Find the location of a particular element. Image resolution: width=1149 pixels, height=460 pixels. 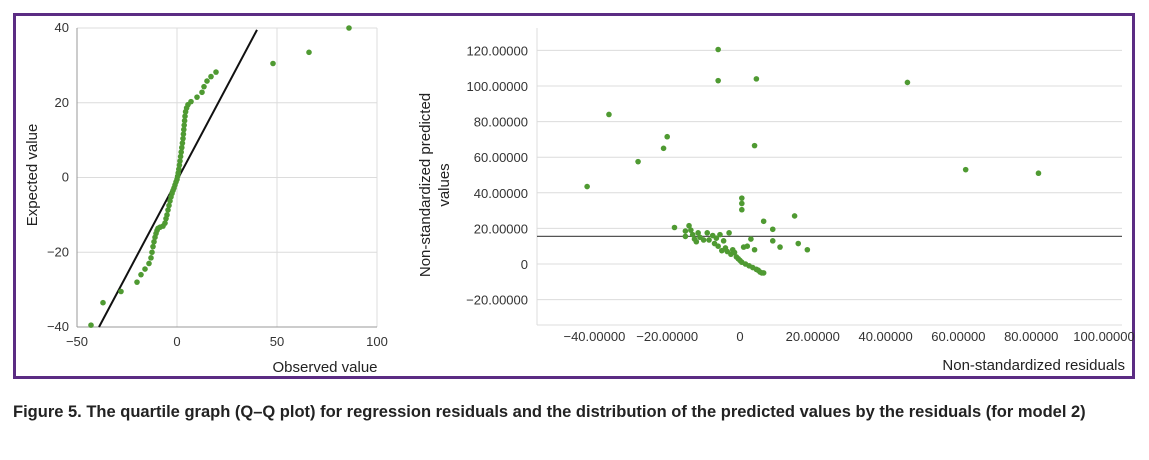

residual-x-tick-label: 60.00000 is located at coordinates (958, 336).